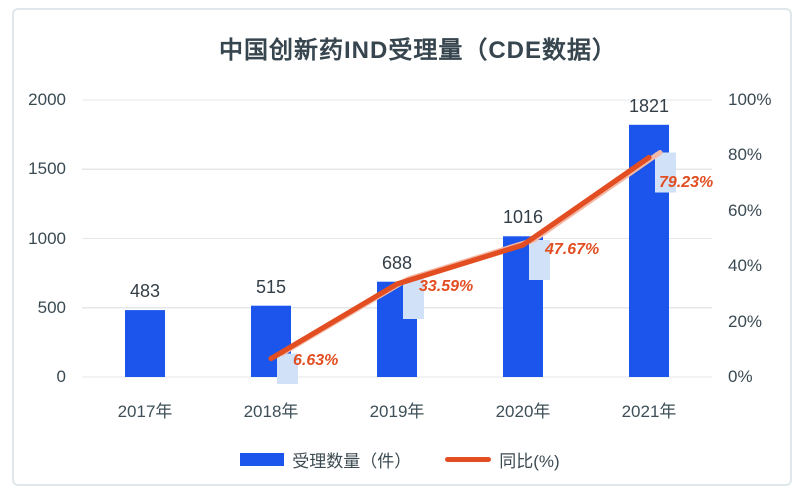  Describe the element at coordinates (145, 343) in the screenshot. I see `bar-2017年` at that location.